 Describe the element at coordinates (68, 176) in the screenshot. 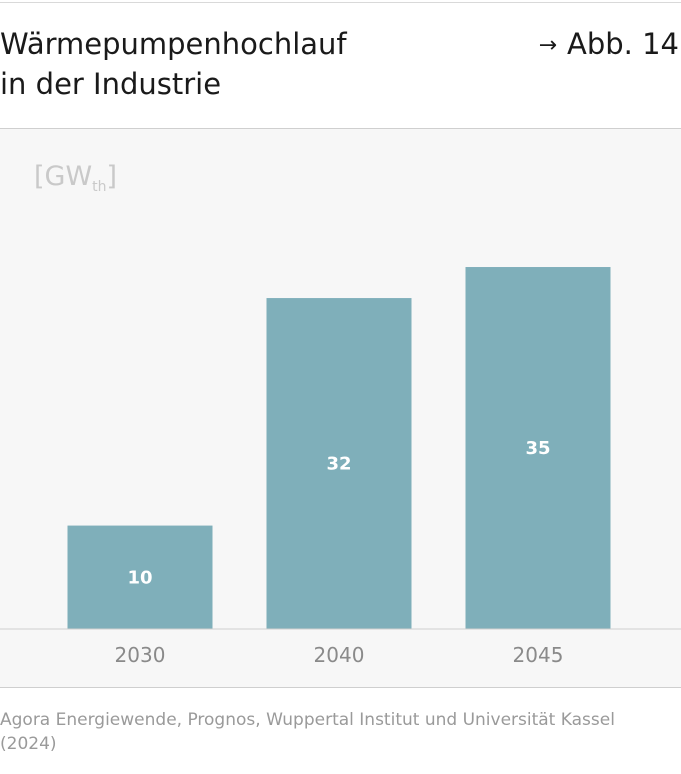

I see `unit-main: GW` at that location.